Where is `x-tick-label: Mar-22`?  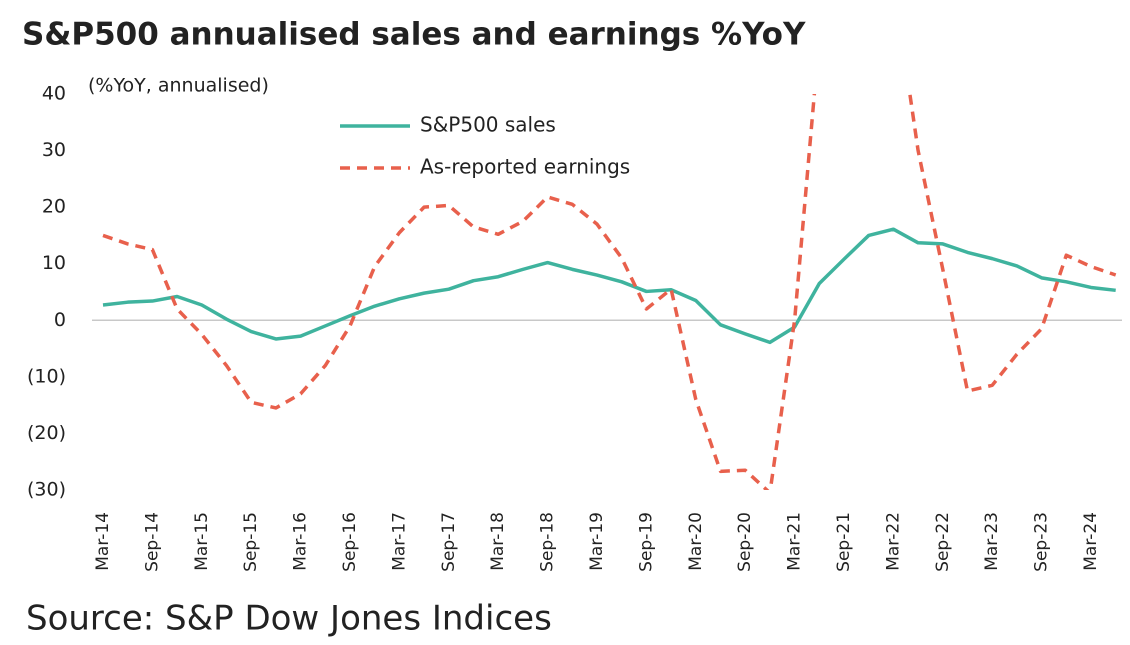
x-tick-label: Mar-22 is located at coordinates (893, 541).